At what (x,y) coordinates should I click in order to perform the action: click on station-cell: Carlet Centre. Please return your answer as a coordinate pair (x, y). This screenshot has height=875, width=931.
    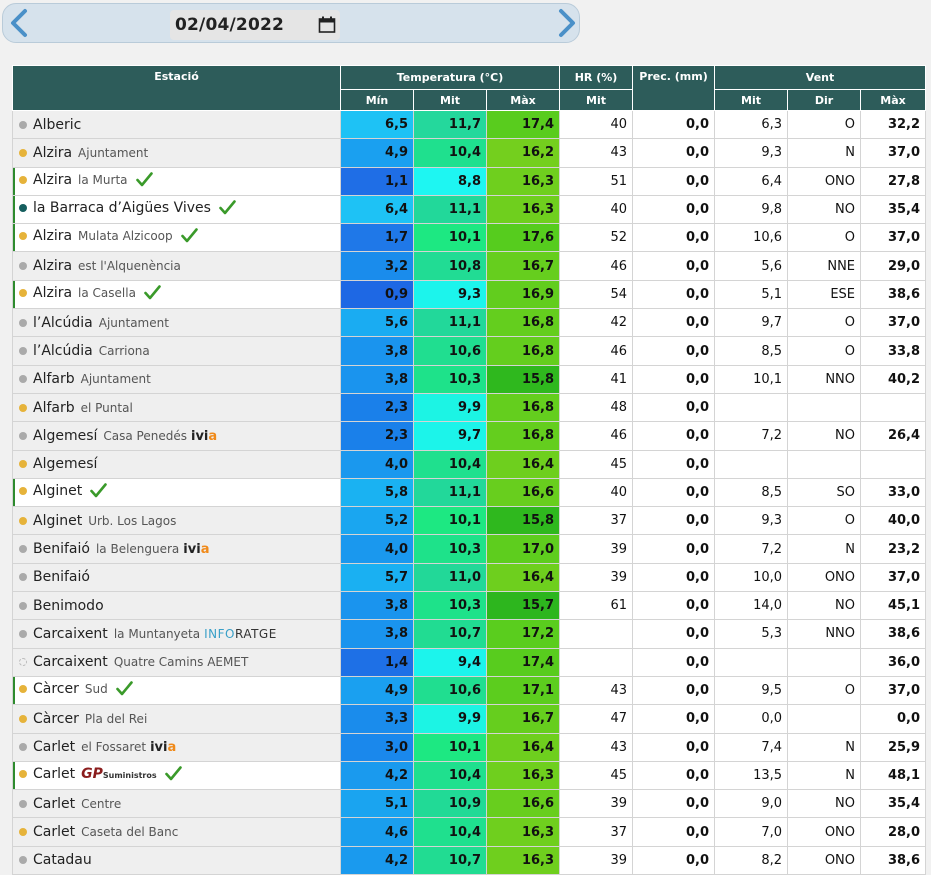
    Looking at the image, I should click on (176, 804).